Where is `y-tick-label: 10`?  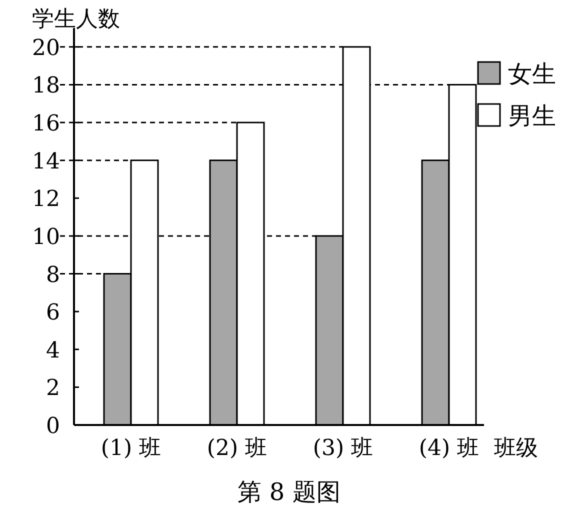 y-tick-label: 10 is located at coordinates (46, 237).